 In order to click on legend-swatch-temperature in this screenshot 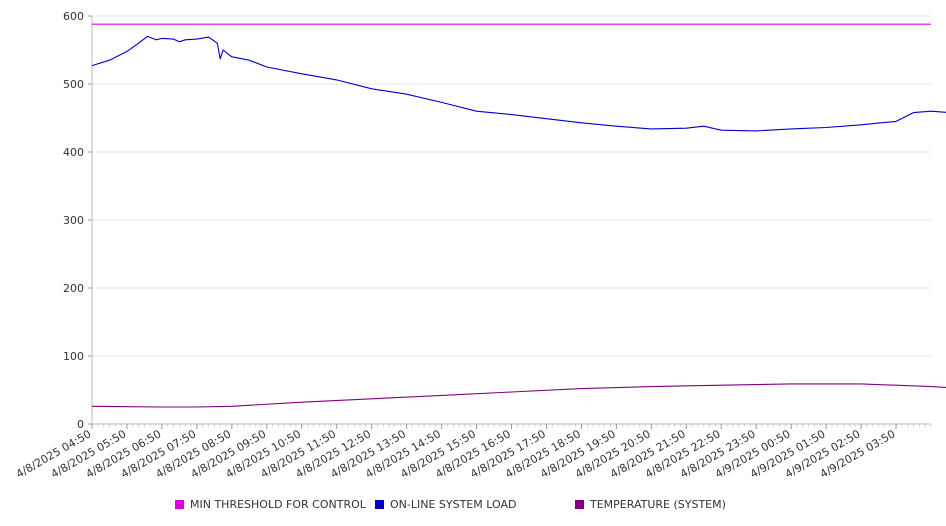, I will do `click(579, 504)`.